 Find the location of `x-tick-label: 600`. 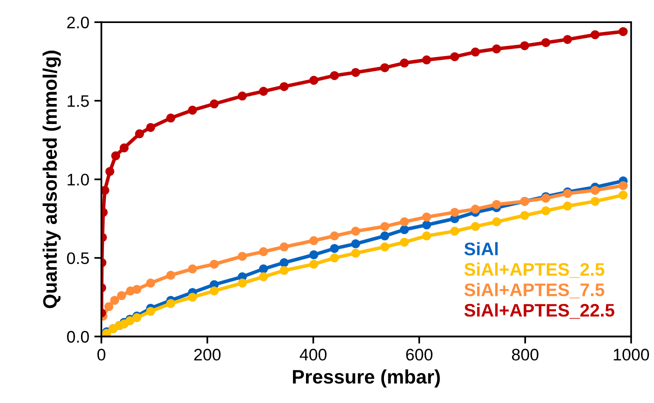

x-tick-label: 600 is located at coordinates (419, 354).